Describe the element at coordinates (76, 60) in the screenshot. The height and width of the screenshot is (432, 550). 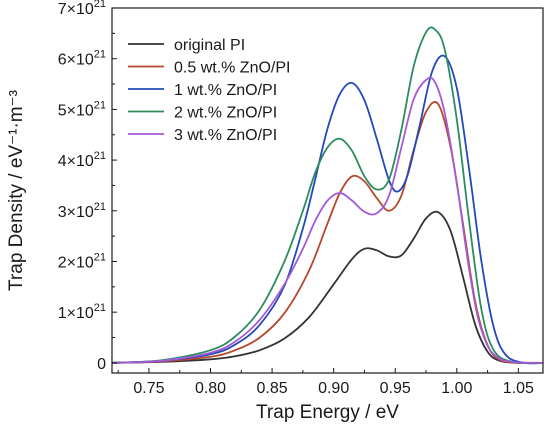
I see `y-tick-label-mantissa: 6×10` at that location.